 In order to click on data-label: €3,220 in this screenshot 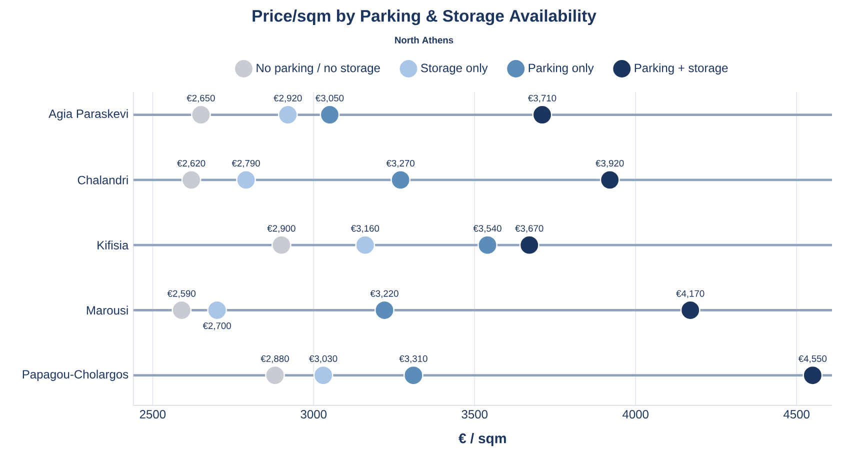, I will do `click(384, 294)`.